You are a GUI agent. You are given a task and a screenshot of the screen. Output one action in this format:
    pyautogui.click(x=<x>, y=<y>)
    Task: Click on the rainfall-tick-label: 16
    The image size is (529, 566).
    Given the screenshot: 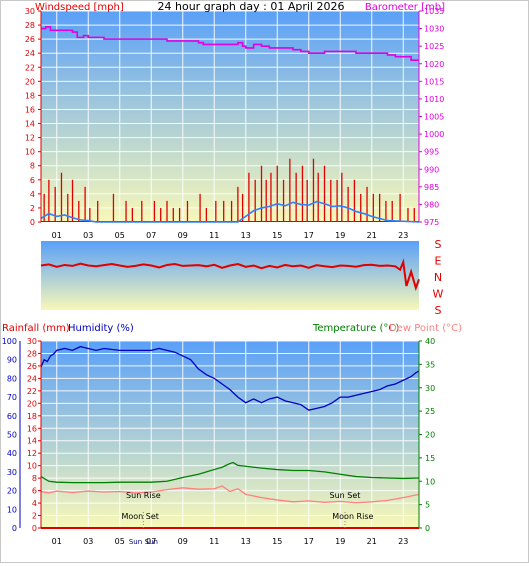 What is the action you would take?
    pyautogui.click(x=32, y=428)
    